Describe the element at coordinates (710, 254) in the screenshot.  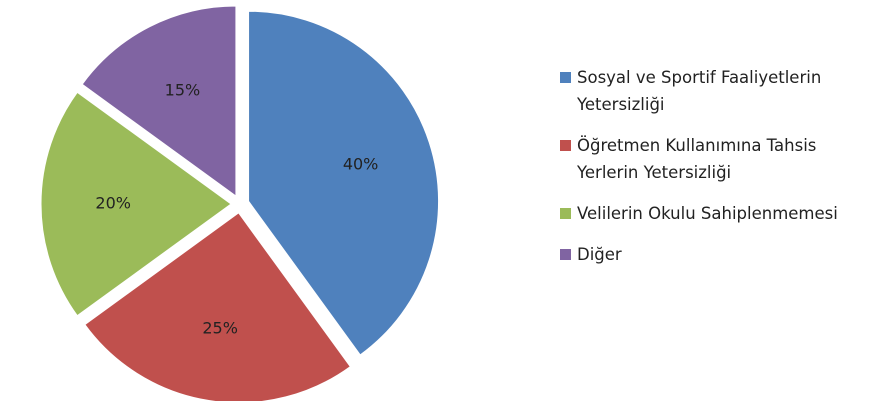
I see `legend-item: Diğer` at that location.